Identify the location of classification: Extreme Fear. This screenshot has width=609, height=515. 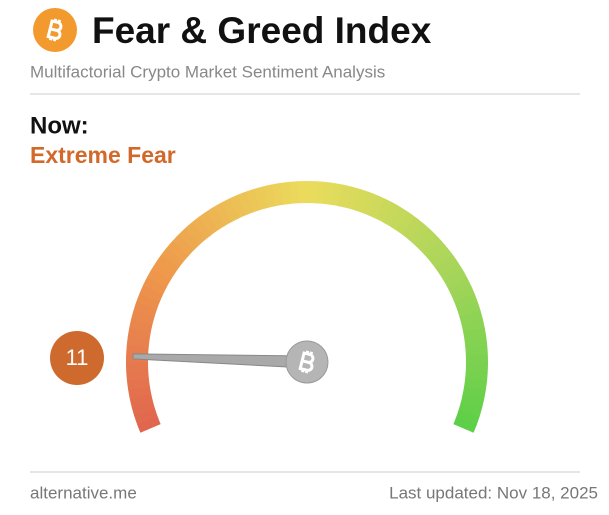
(103, 155).